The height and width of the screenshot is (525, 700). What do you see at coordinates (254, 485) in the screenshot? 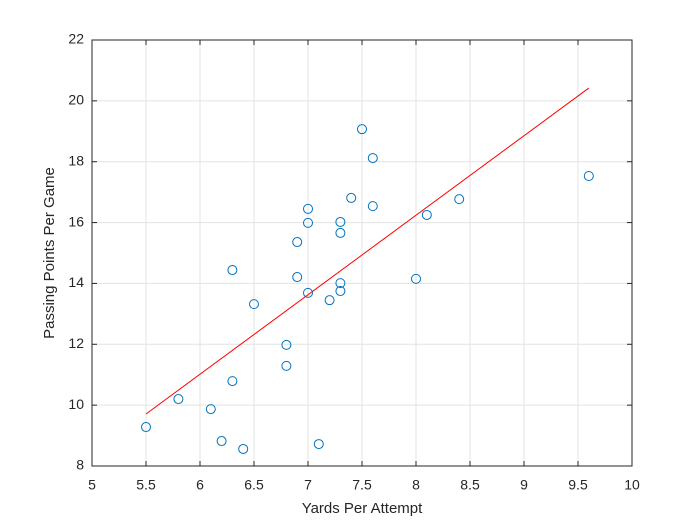
I see `x-tick-label: 6.5` at bounding box center [254, 485].